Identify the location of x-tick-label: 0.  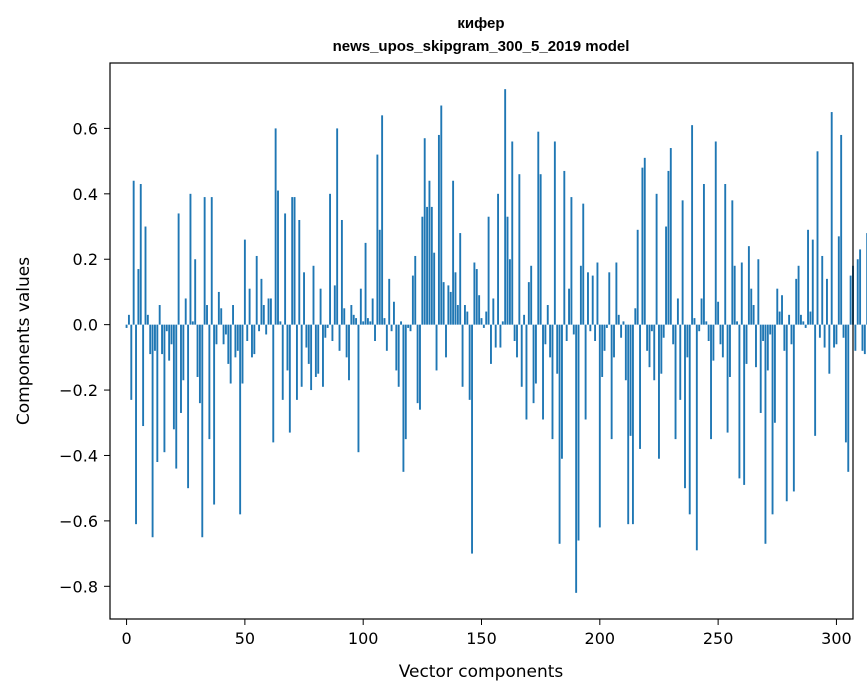
(126, 638).